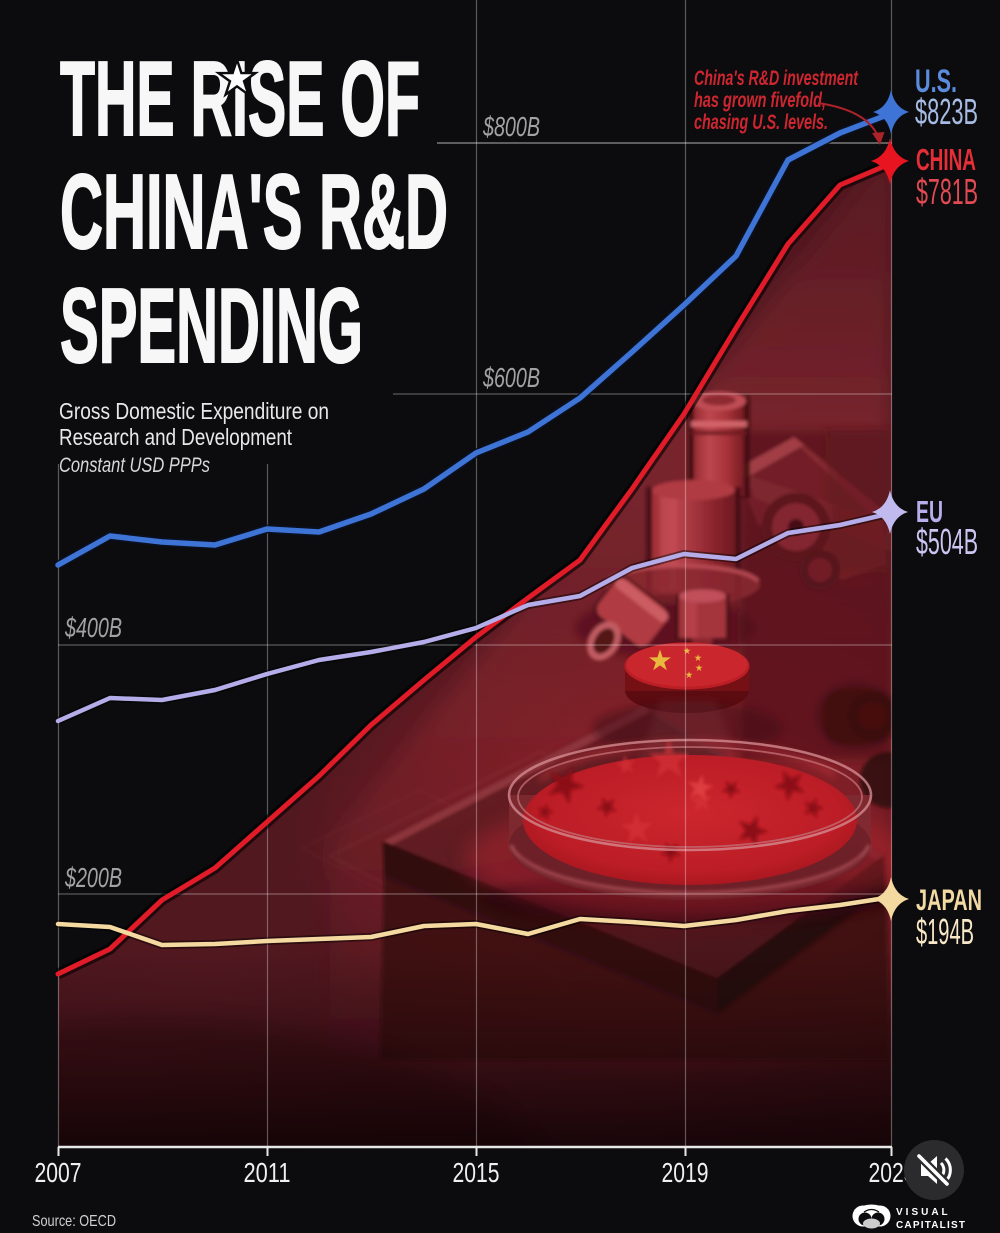 This screenshot has width=1000, height=1233. Describe the element at coordinates (267, 1172) in the screenshot. I see `svg-text: 2011` at that location.